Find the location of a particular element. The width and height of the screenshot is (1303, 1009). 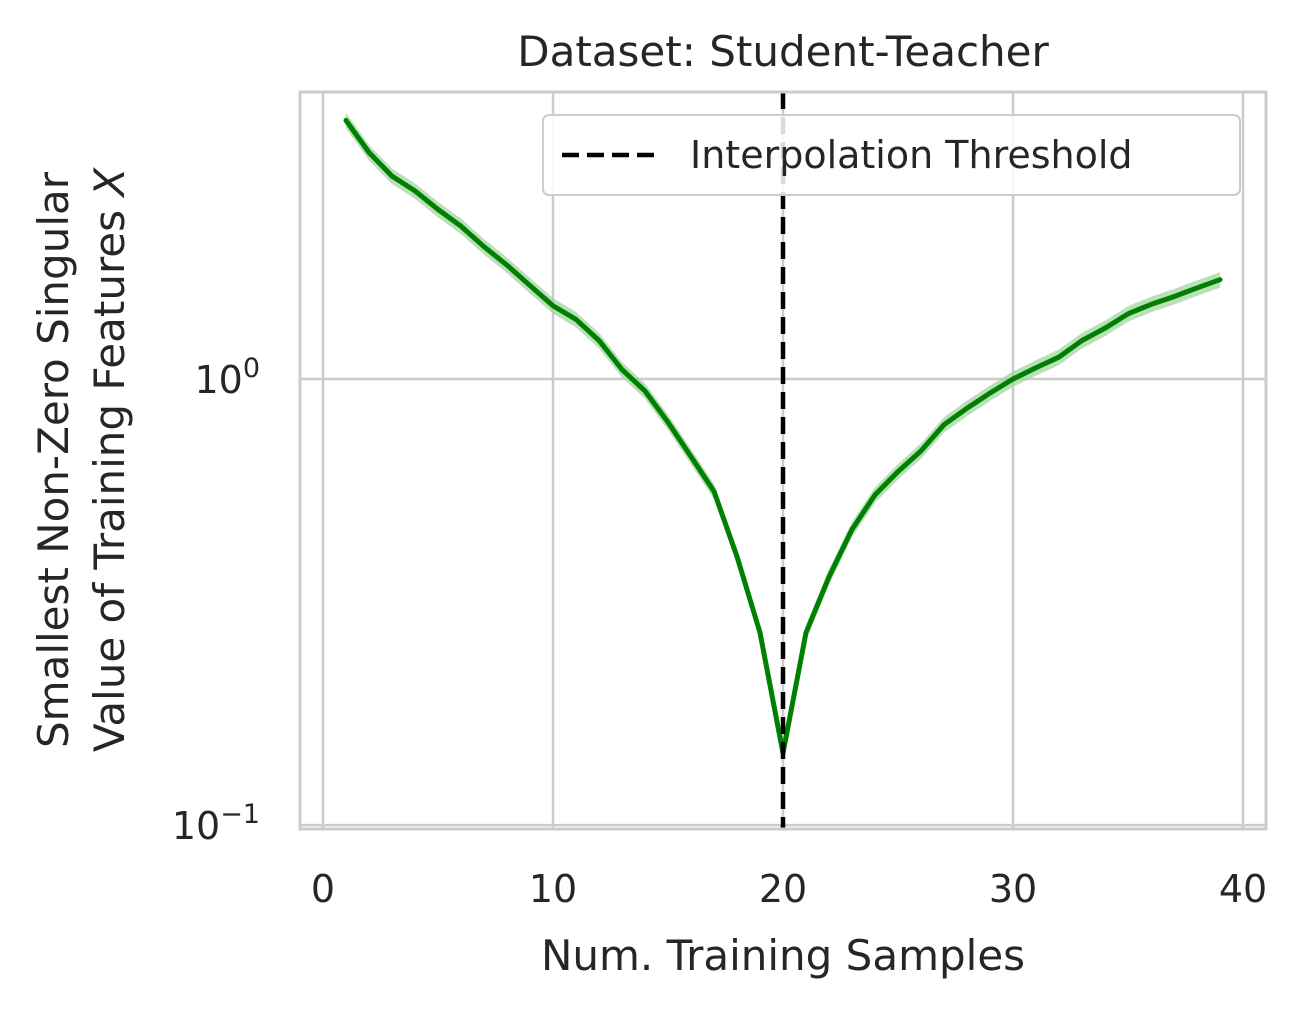

legend: Interpolation Threshold is located at coordinates (891, 155).